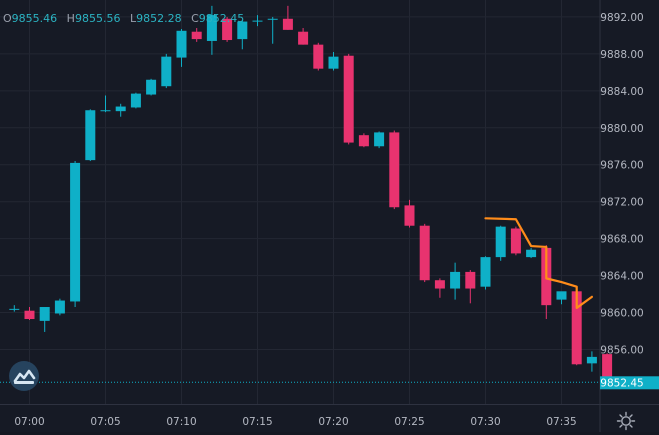  I want to click on x-tick-label: 07:05, so click(105, 422).